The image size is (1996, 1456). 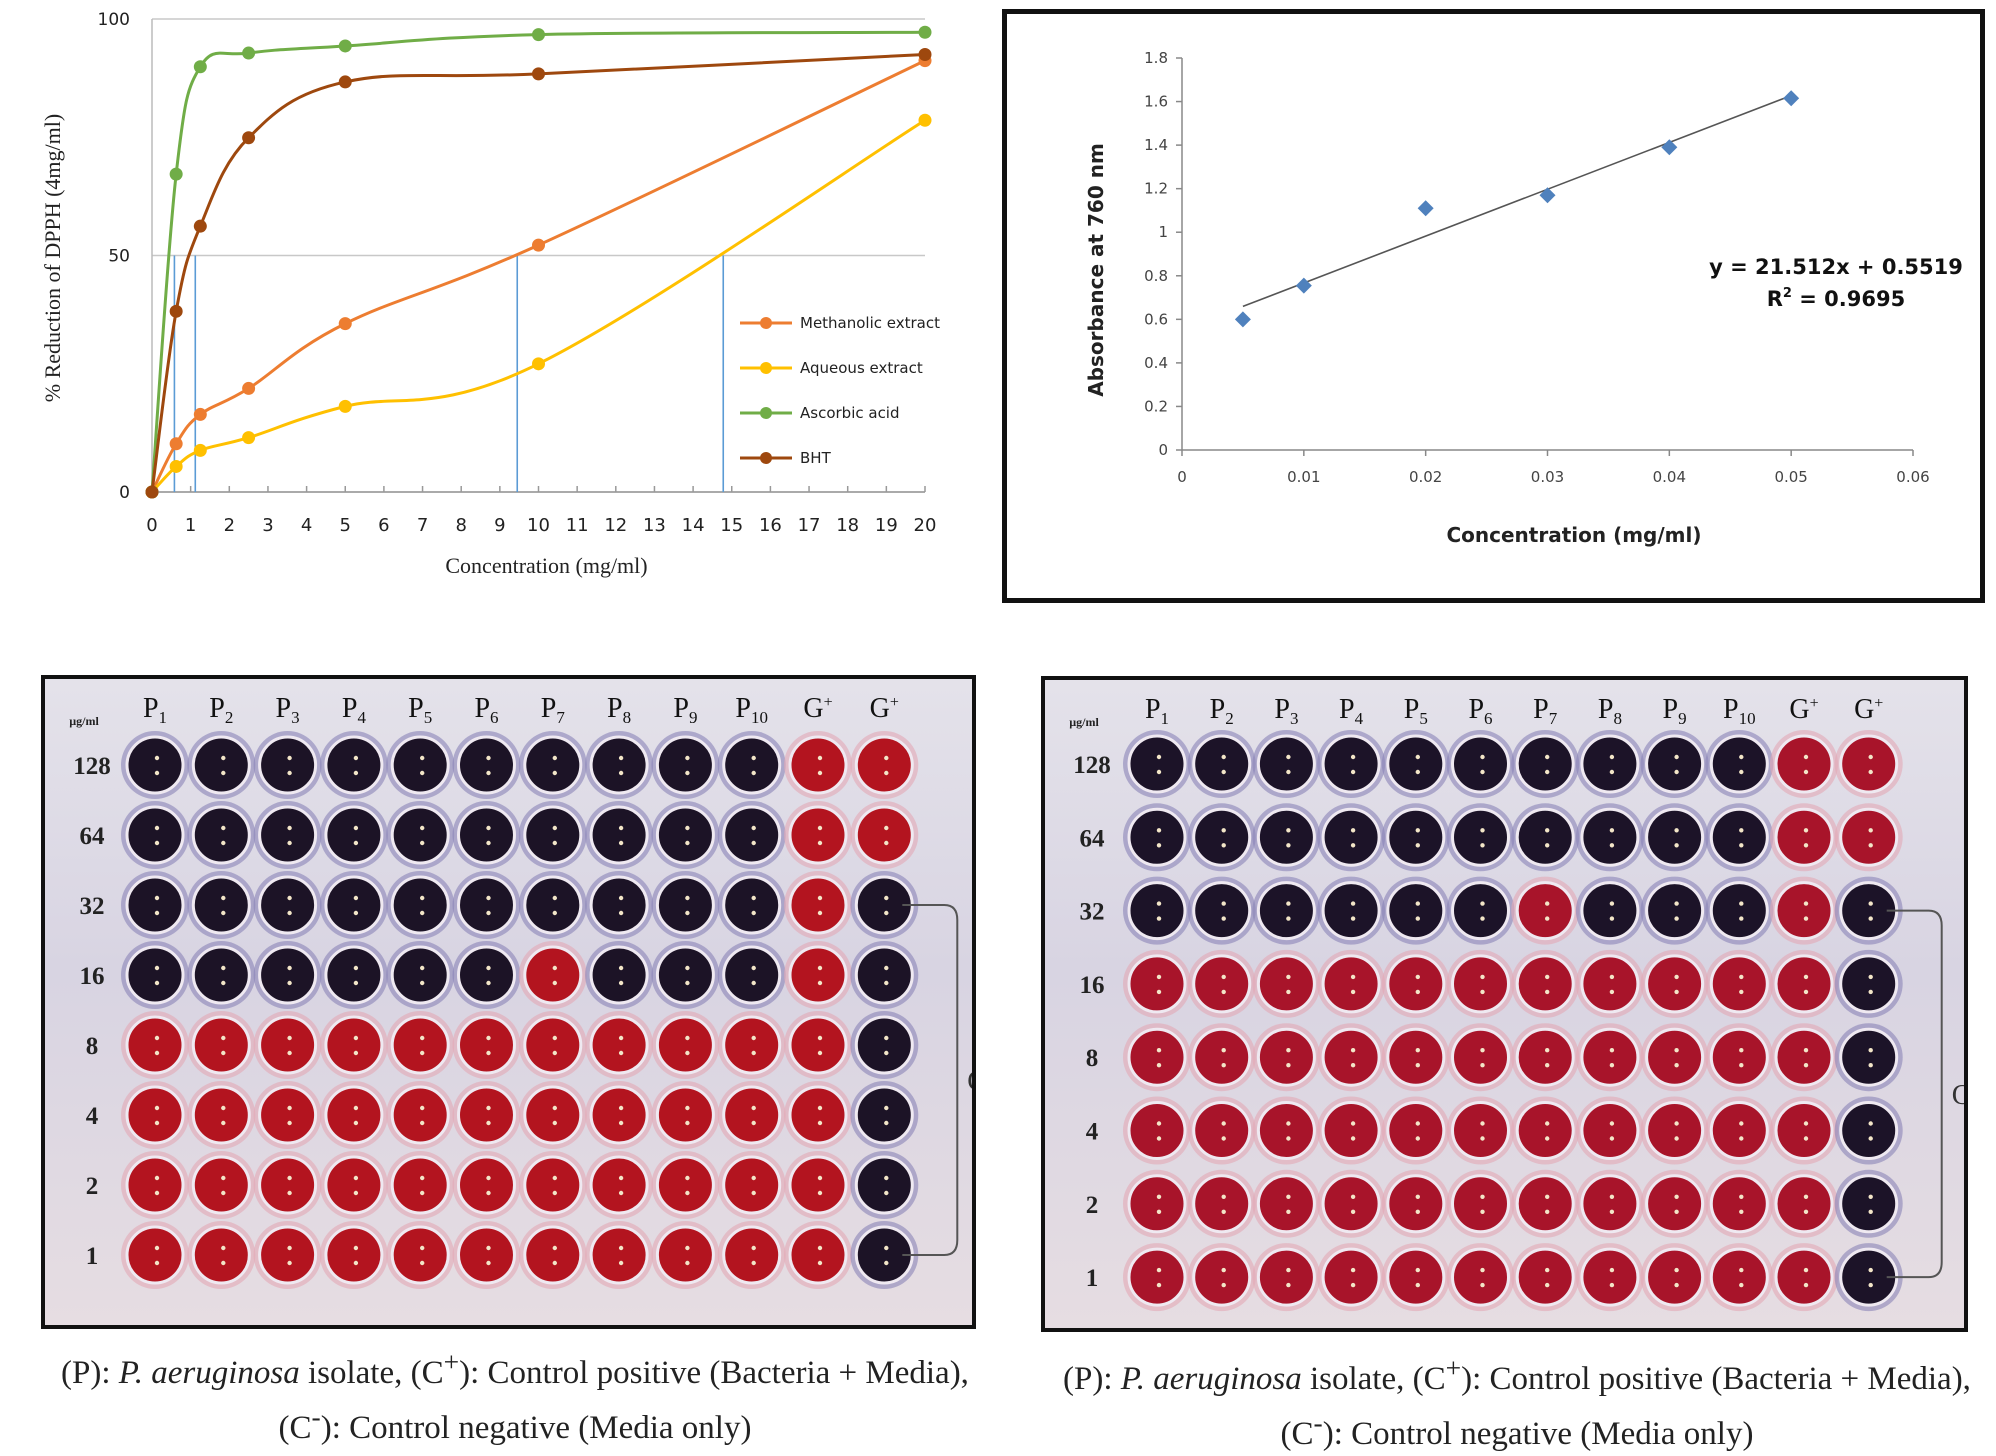 What do you see at coordinates (536, 1428) in the screenshot?
I see `caption-text: ): Control negative (Media only)` at bounding box center [536, 1428].